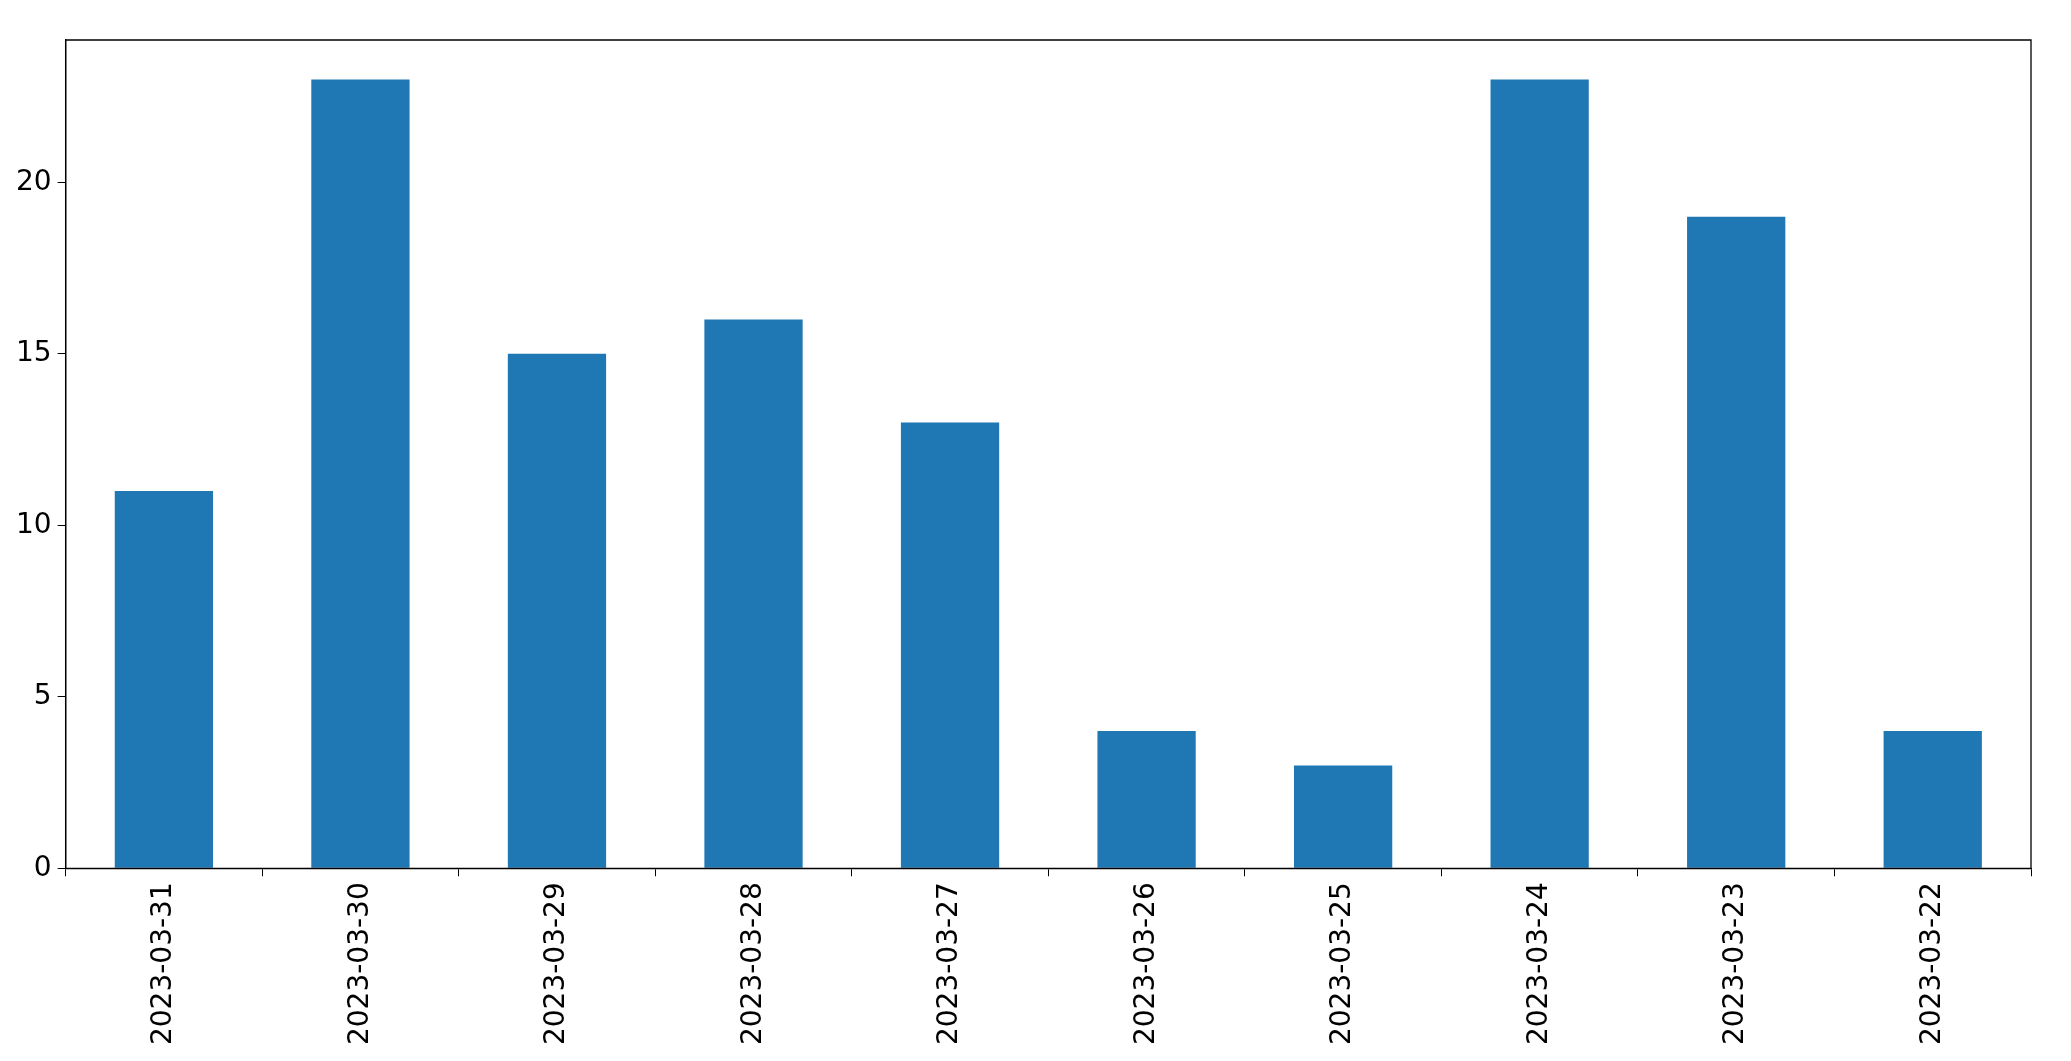 This screenshot has width=2071, height=1061. What do you see at coordinates (948, 964) in the screenshot?
I see `x-tick-label: 2023-03-27` at bounding box center [948, 964].